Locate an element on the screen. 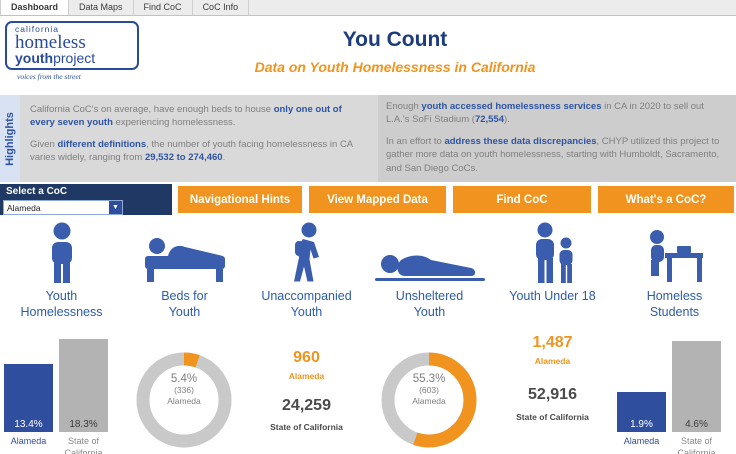 Image resolution: width=736 pixels, height=454 pixels. bar-value: 4.6% is located at coordinates (696, 424).